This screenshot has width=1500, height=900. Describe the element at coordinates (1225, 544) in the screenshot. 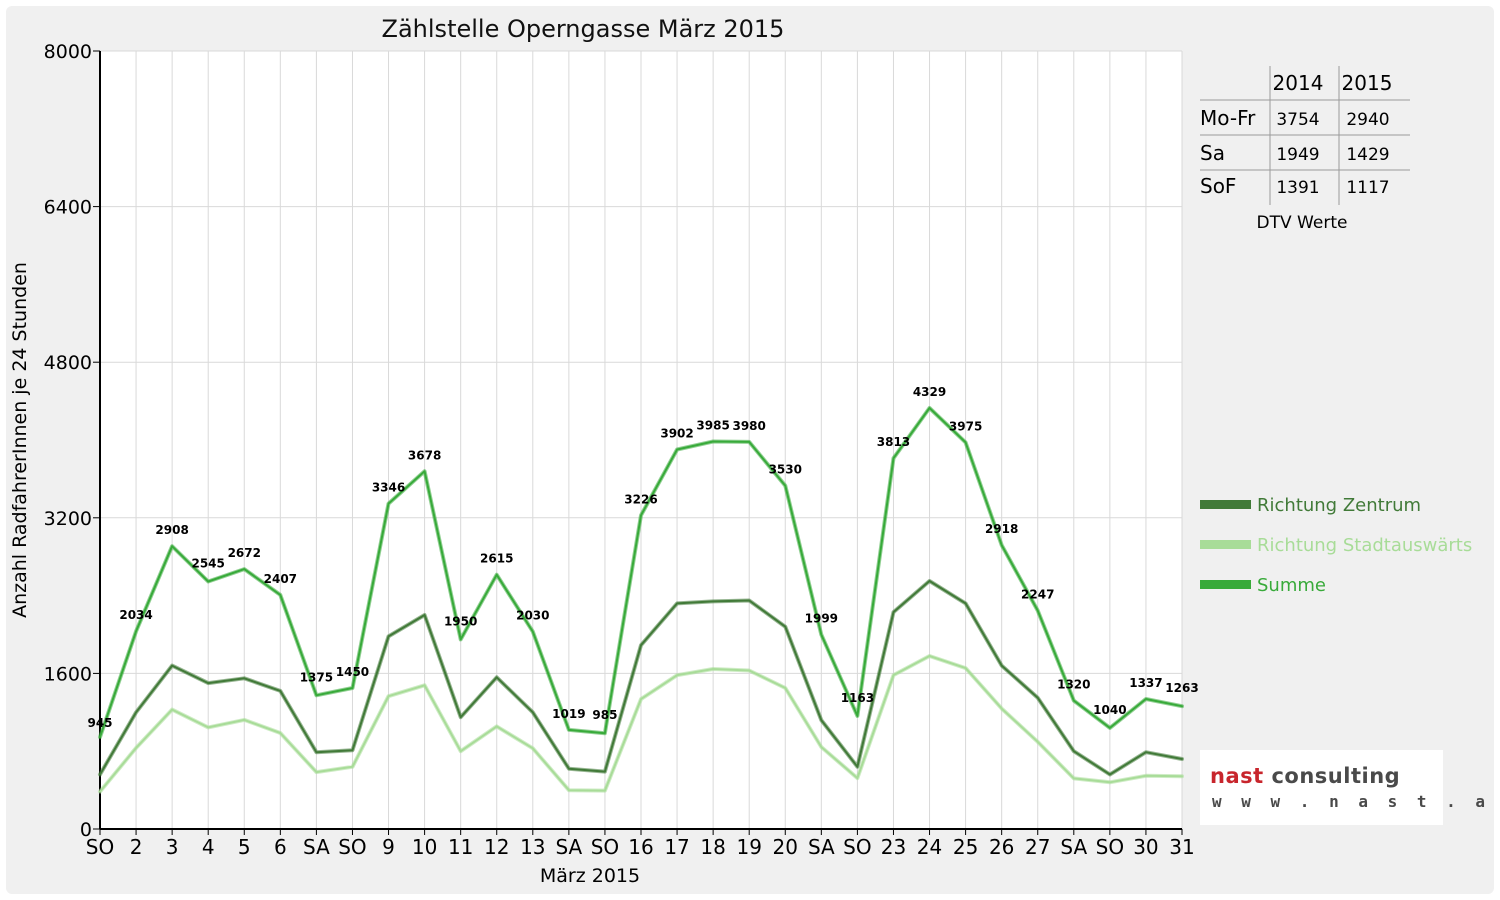

I see `legend-swatch-stadtauswaerts` at that location.